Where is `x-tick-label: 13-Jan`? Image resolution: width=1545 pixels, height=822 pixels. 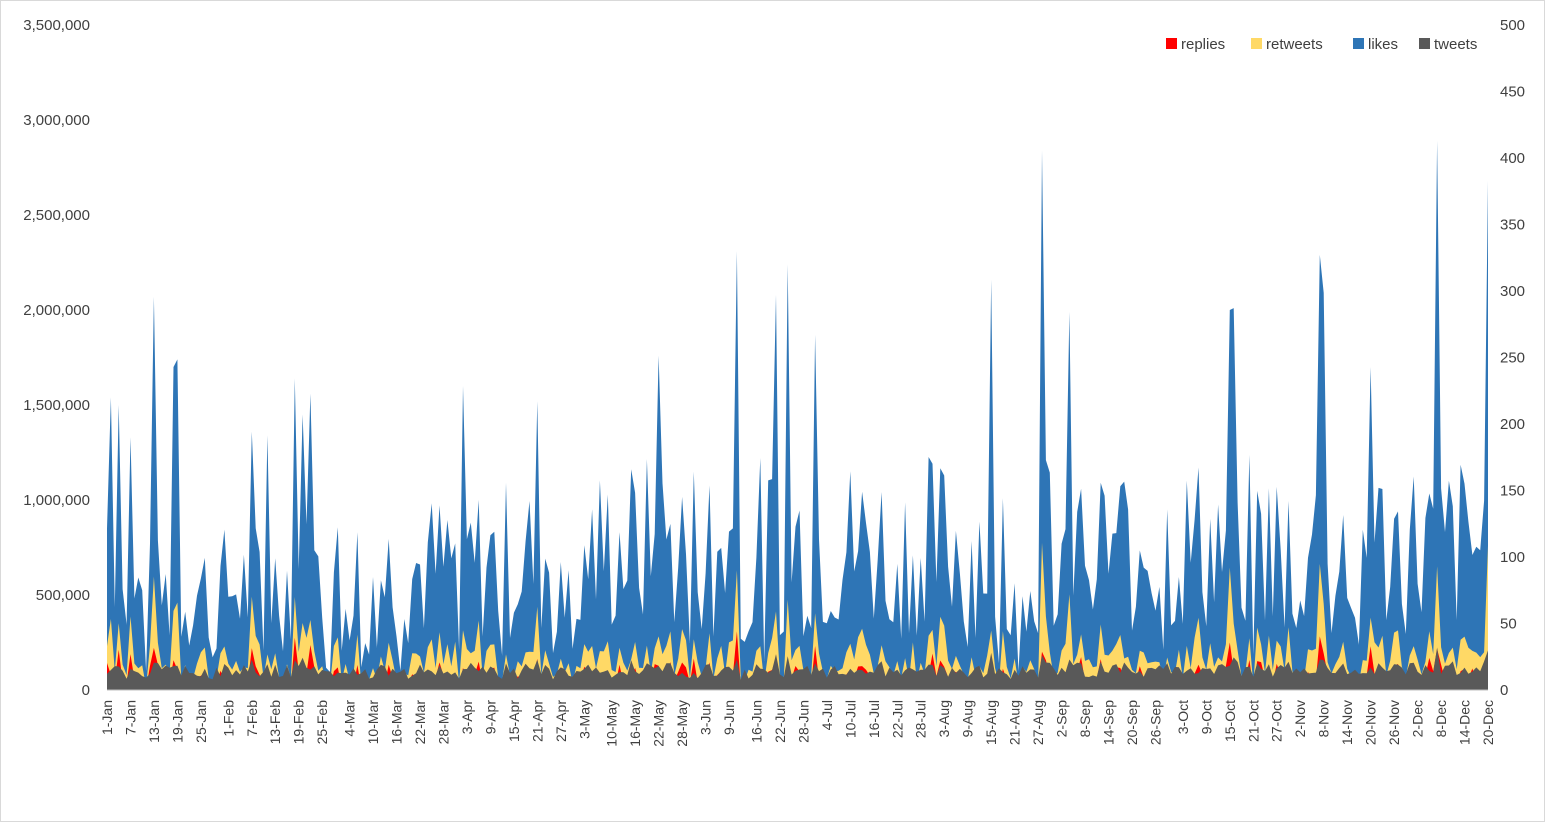
x-tick-label: 13-Jan is located at coordinates (154, 721).